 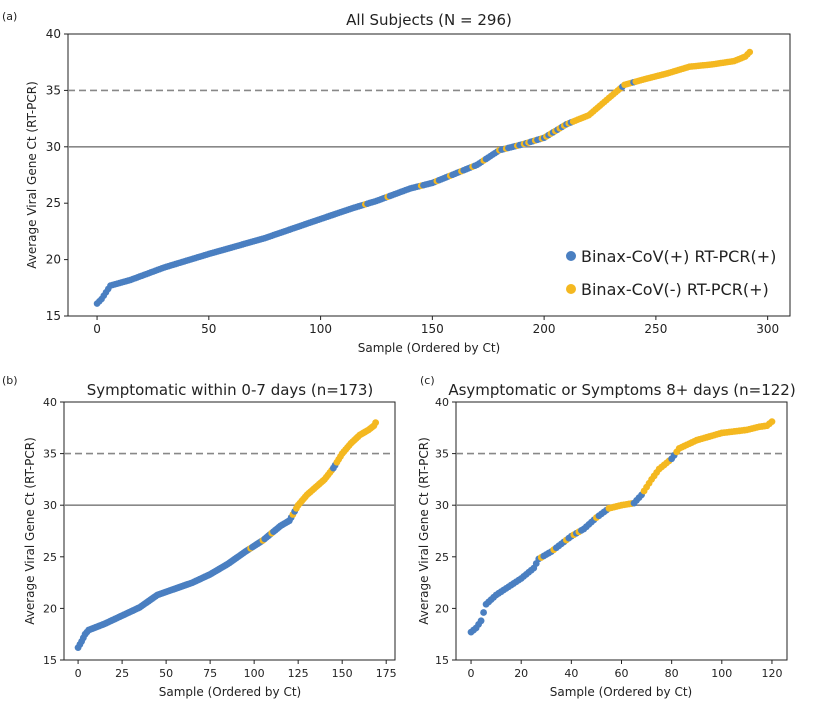 I want to click on panel-b-x-ticks: 0 25 50 75 100 125 150 175, so click(x=236, y=670).